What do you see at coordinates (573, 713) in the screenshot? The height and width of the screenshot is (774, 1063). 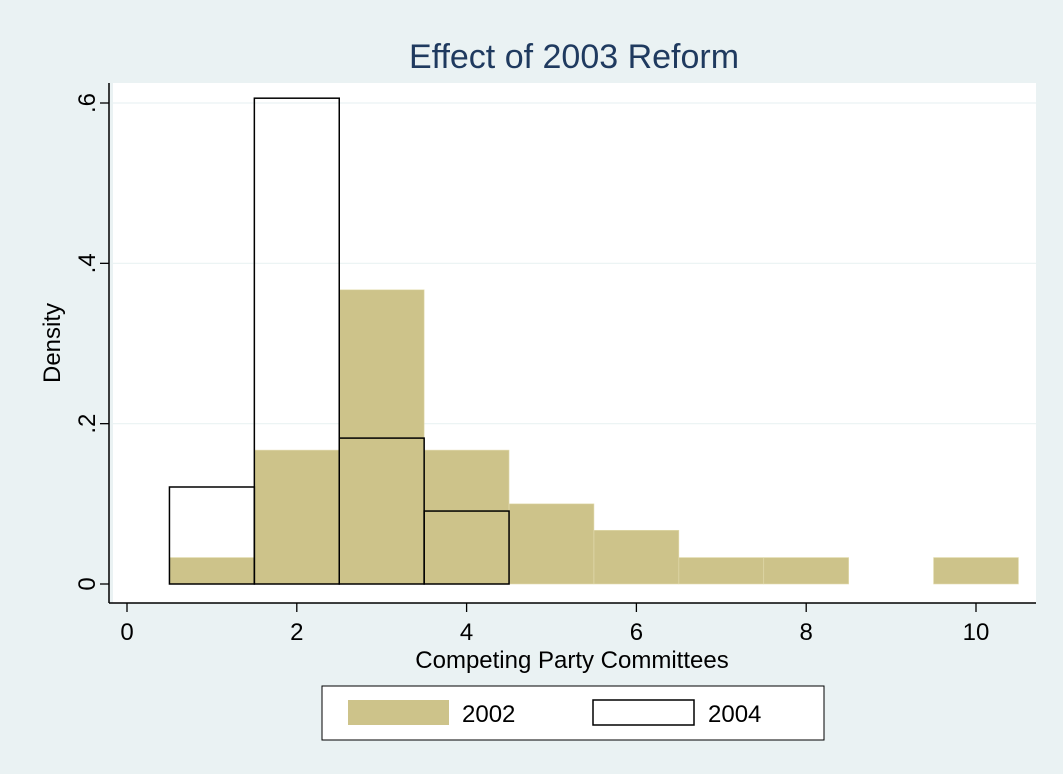 I see `legend: 2002 2004` at bounding box center [573, 713].